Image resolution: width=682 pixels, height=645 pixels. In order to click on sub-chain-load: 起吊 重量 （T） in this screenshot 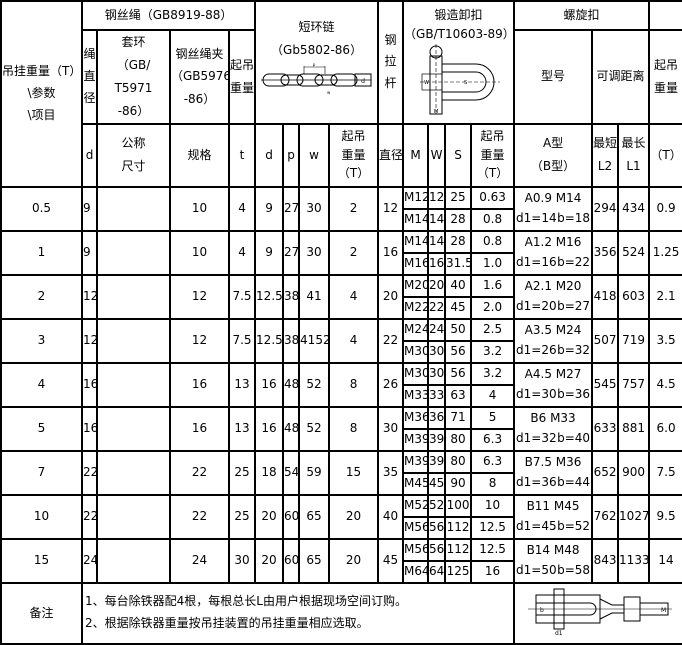, I will do `click(354, 155)`.